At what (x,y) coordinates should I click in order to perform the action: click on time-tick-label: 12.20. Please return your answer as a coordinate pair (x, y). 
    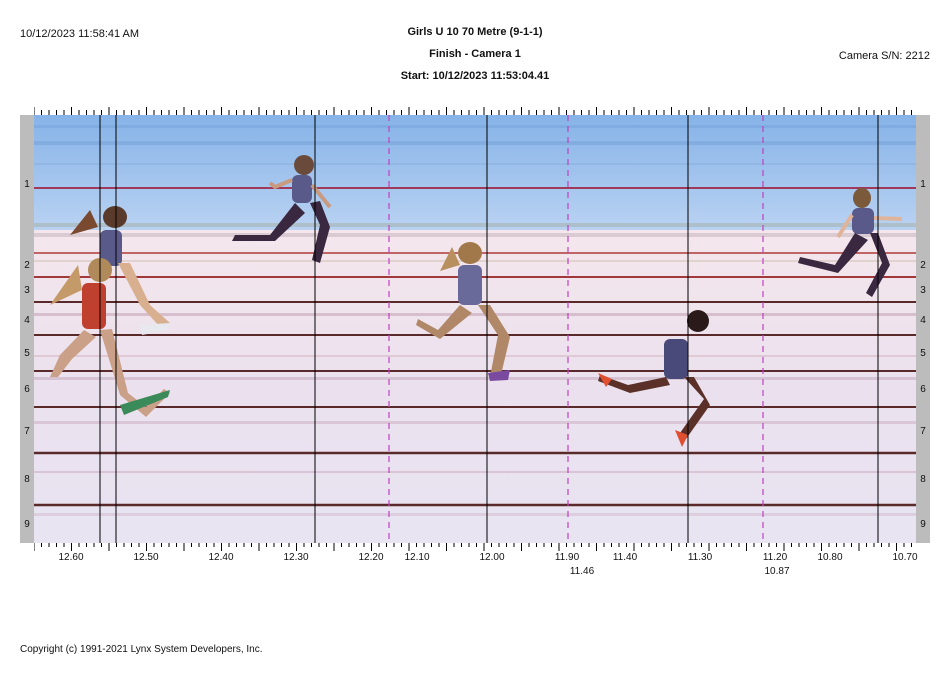
    Looking at the image, I should click on (371, 557).